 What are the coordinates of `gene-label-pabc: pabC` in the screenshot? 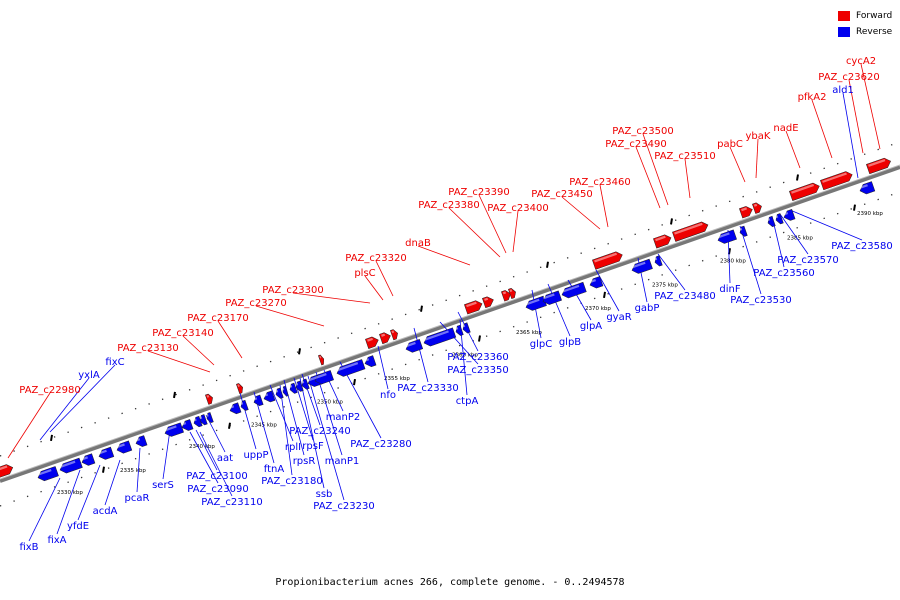 It's located at (730, 144).